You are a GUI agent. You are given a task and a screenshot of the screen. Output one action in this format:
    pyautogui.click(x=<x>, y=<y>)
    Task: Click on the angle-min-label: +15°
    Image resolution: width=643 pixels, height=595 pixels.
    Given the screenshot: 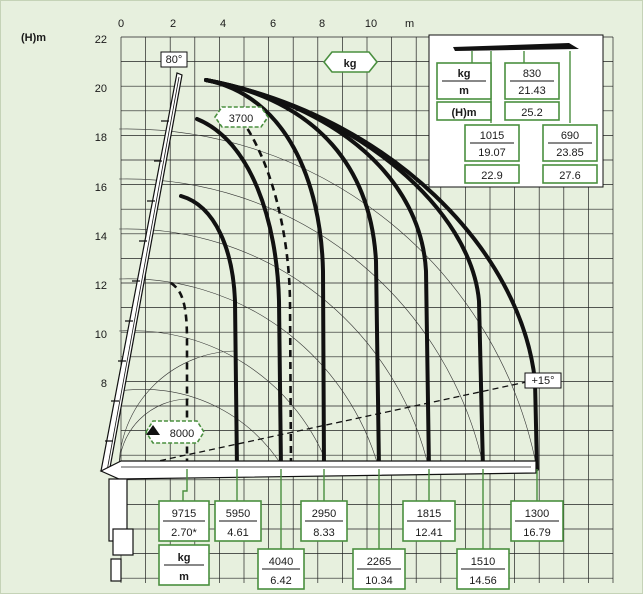 What is the action you would take?
    pyautogui.click(x=543, y=380)
    